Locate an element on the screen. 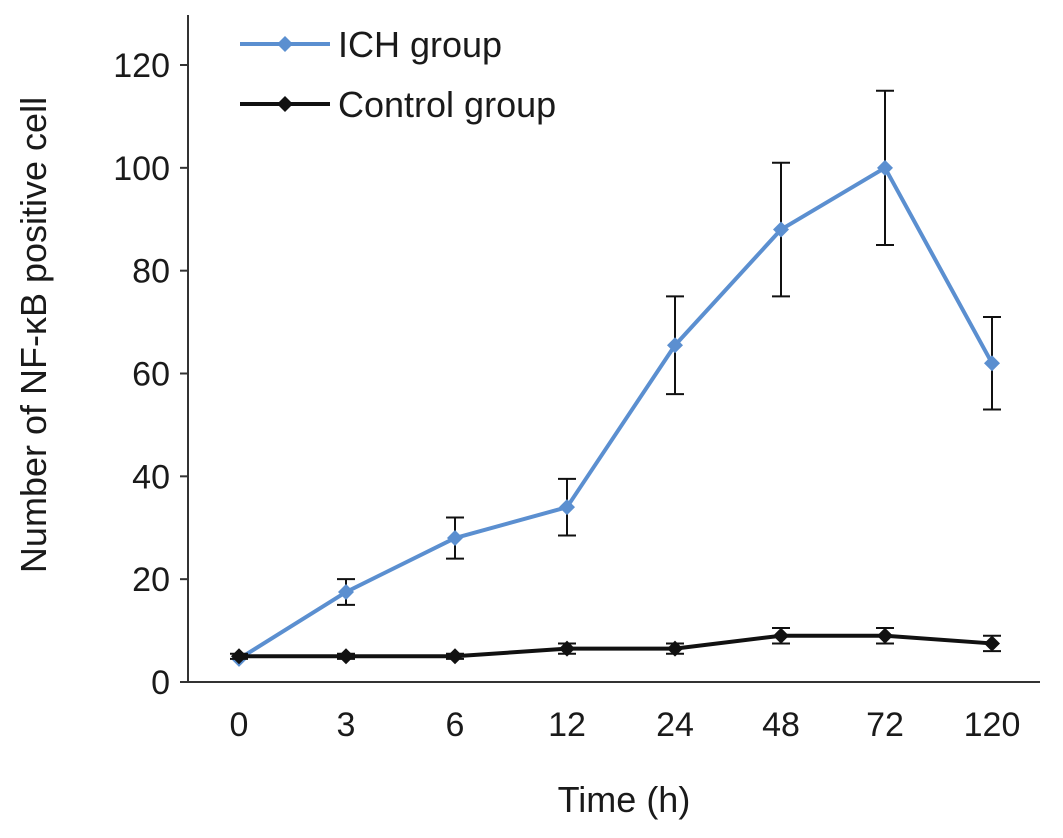 The width and height of the screenshot is (1063, 838). y-tick-label: 120 is located at coordinates (141, 66).